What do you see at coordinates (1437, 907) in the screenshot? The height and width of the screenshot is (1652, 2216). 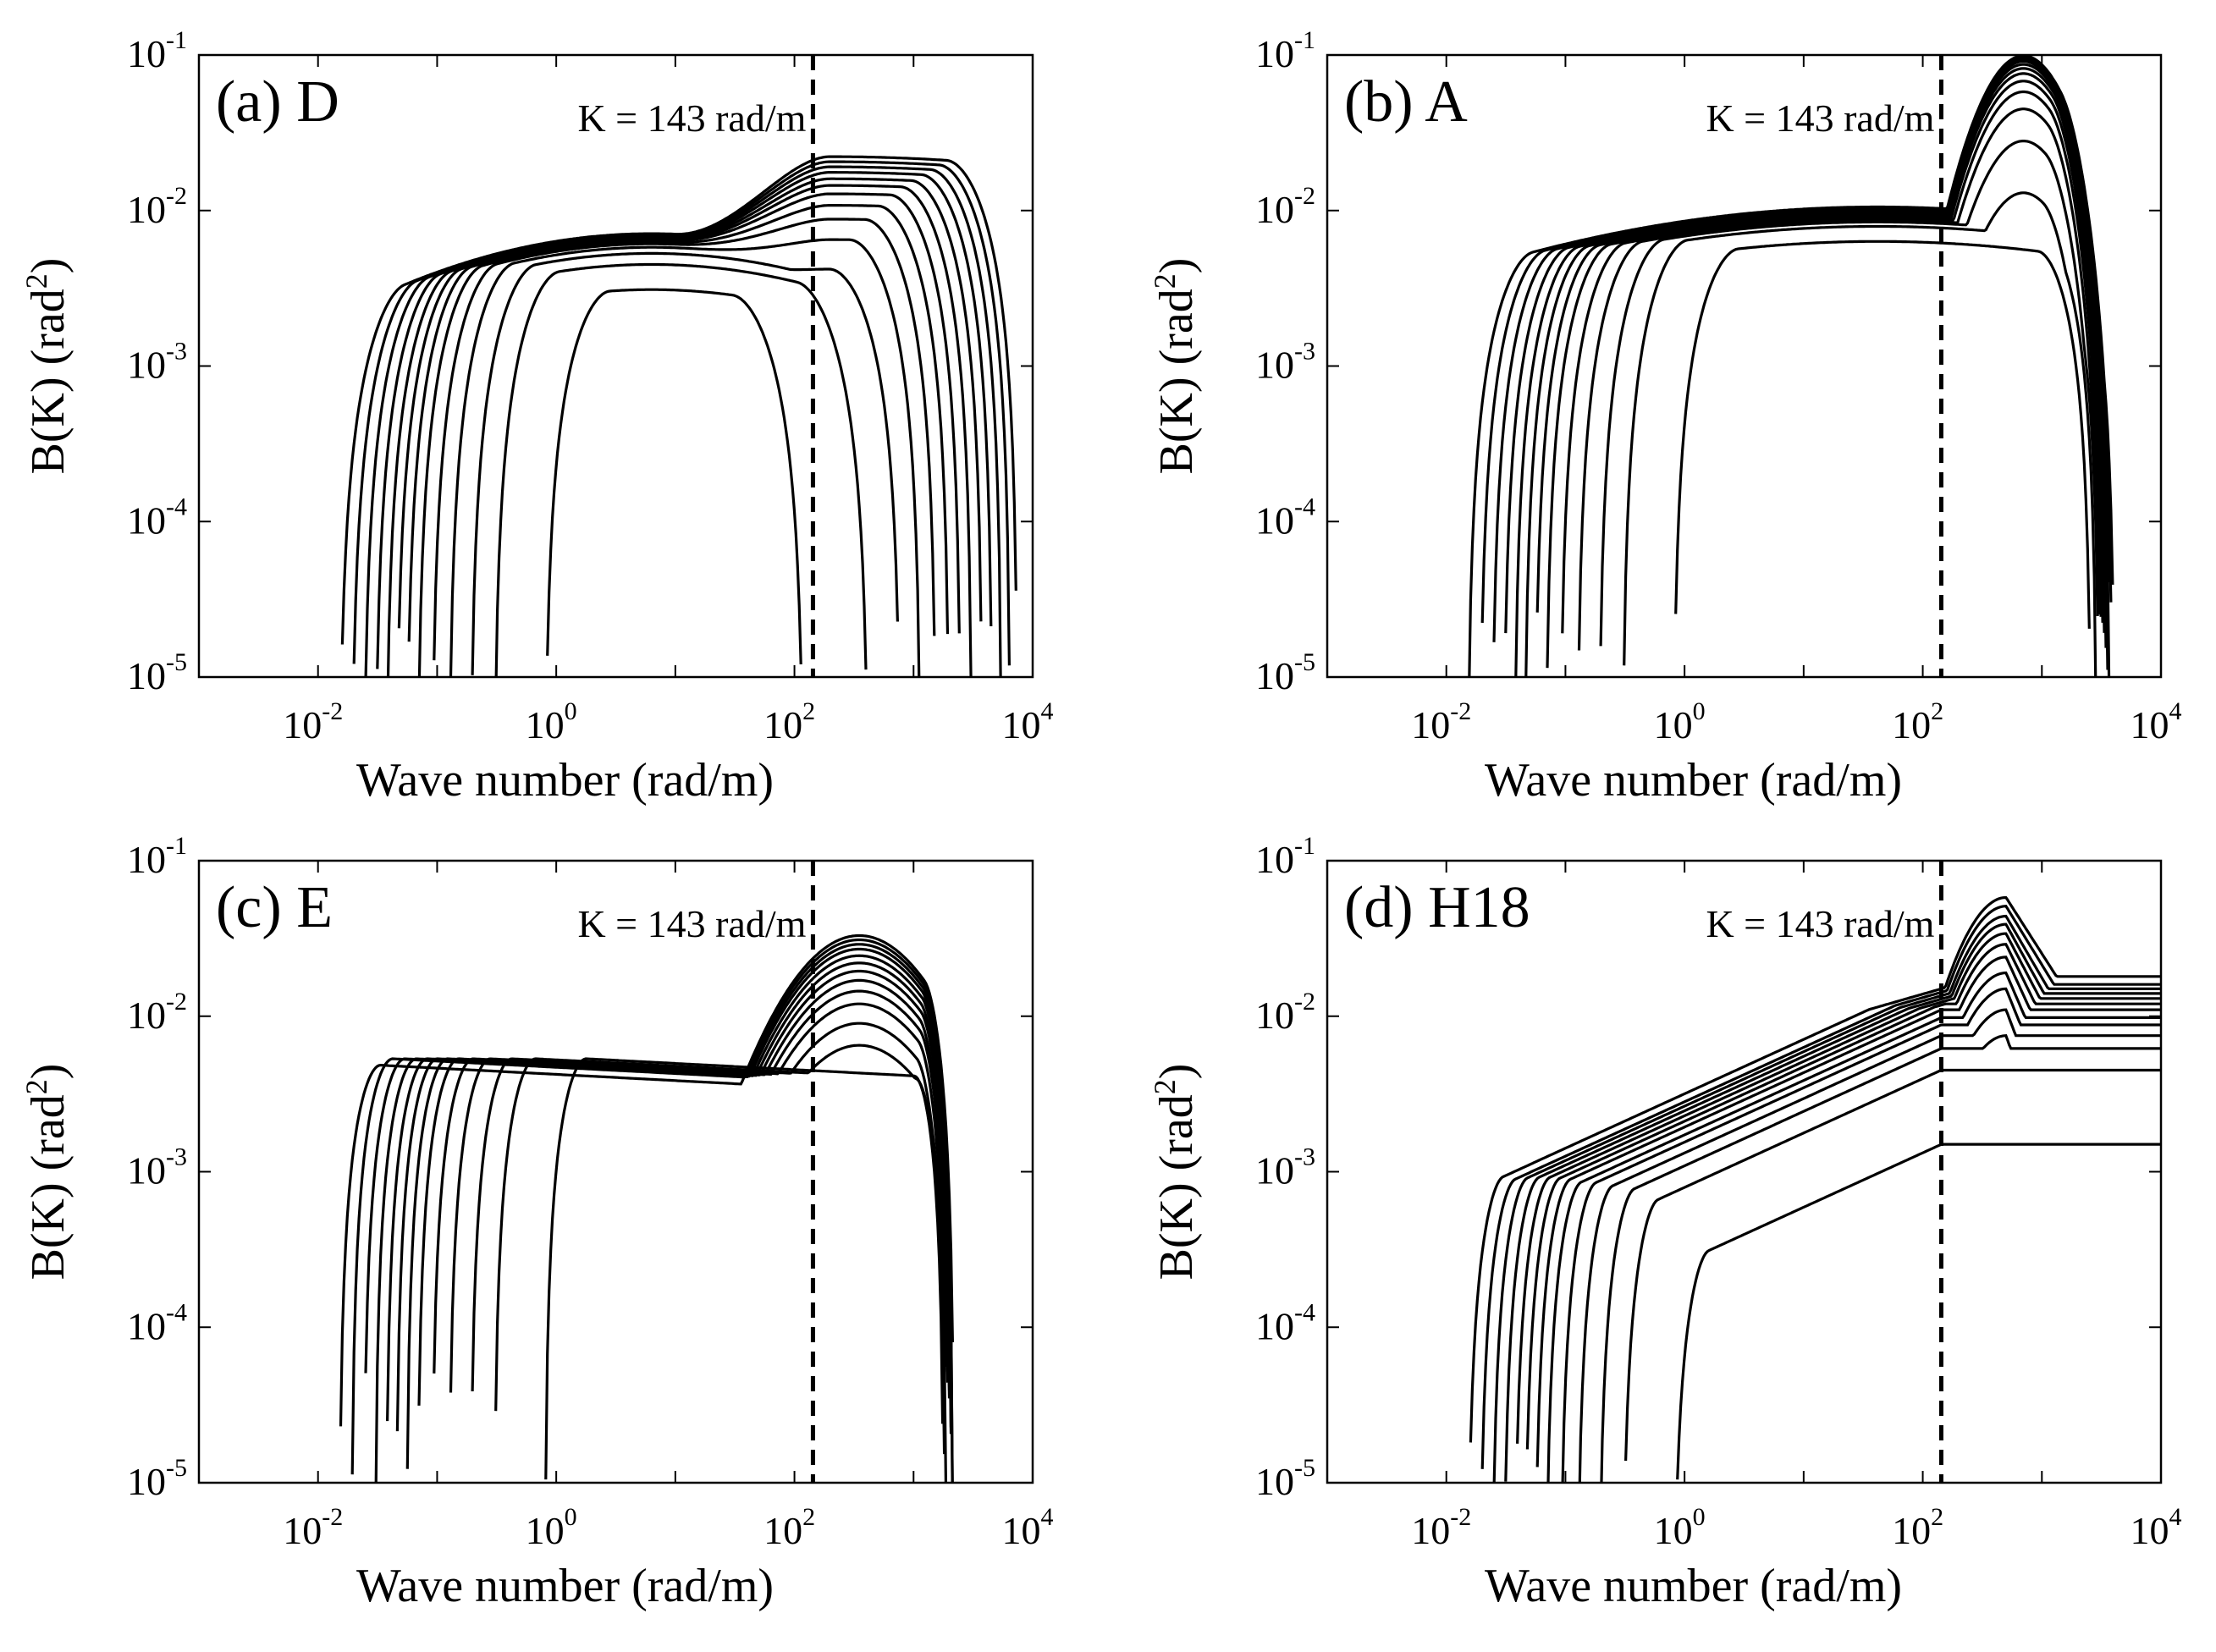 I see `panel-label: (d) H18` at bounding box center [1437, 907].